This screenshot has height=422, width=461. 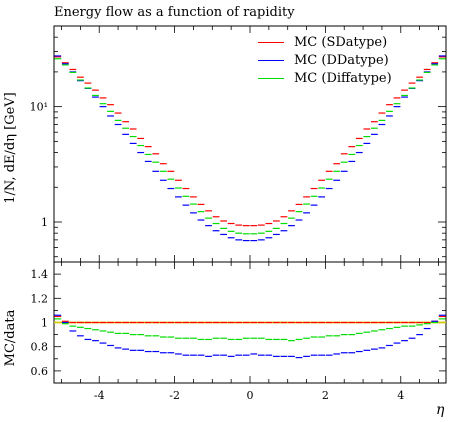 I want to click on x-tick-label: 2, so click(x=325, y=395).